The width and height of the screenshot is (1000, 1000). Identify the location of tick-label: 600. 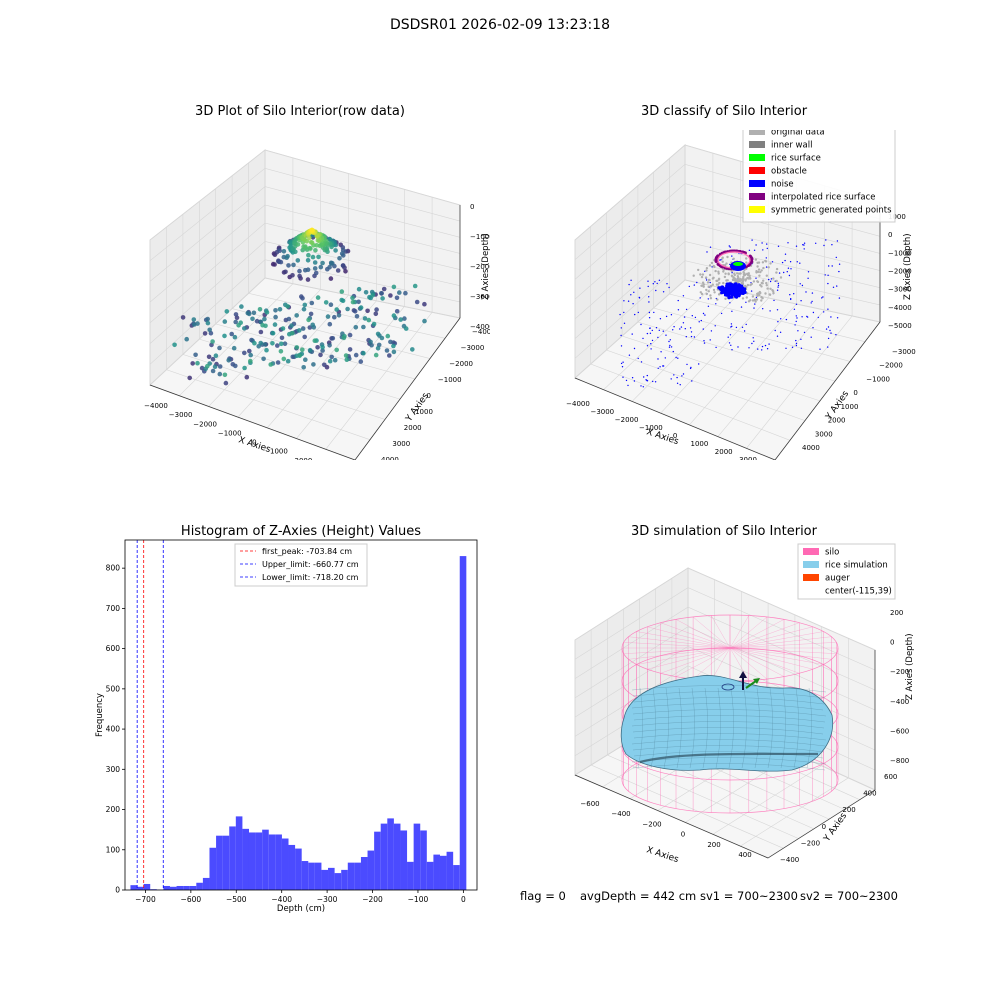
(890, 777).